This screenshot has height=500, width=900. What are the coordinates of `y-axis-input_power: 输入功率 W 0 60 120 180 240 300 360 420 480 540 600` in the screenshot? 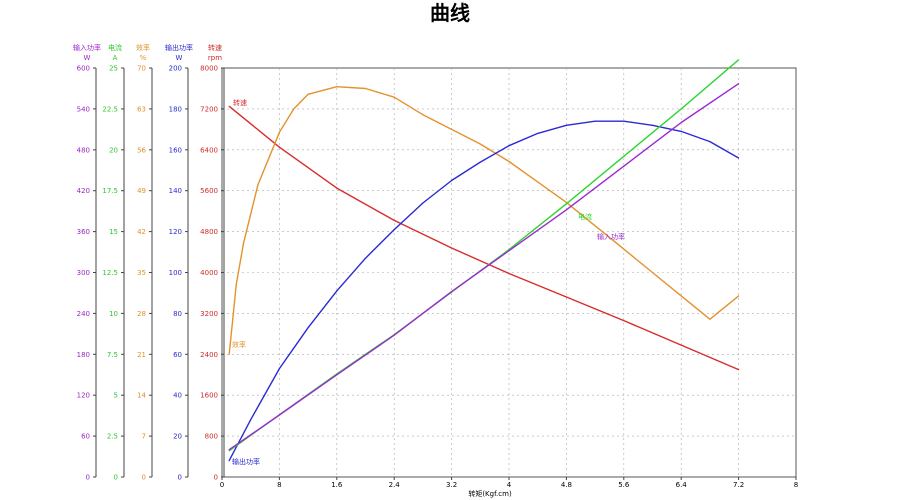 It's located at (87, 262).